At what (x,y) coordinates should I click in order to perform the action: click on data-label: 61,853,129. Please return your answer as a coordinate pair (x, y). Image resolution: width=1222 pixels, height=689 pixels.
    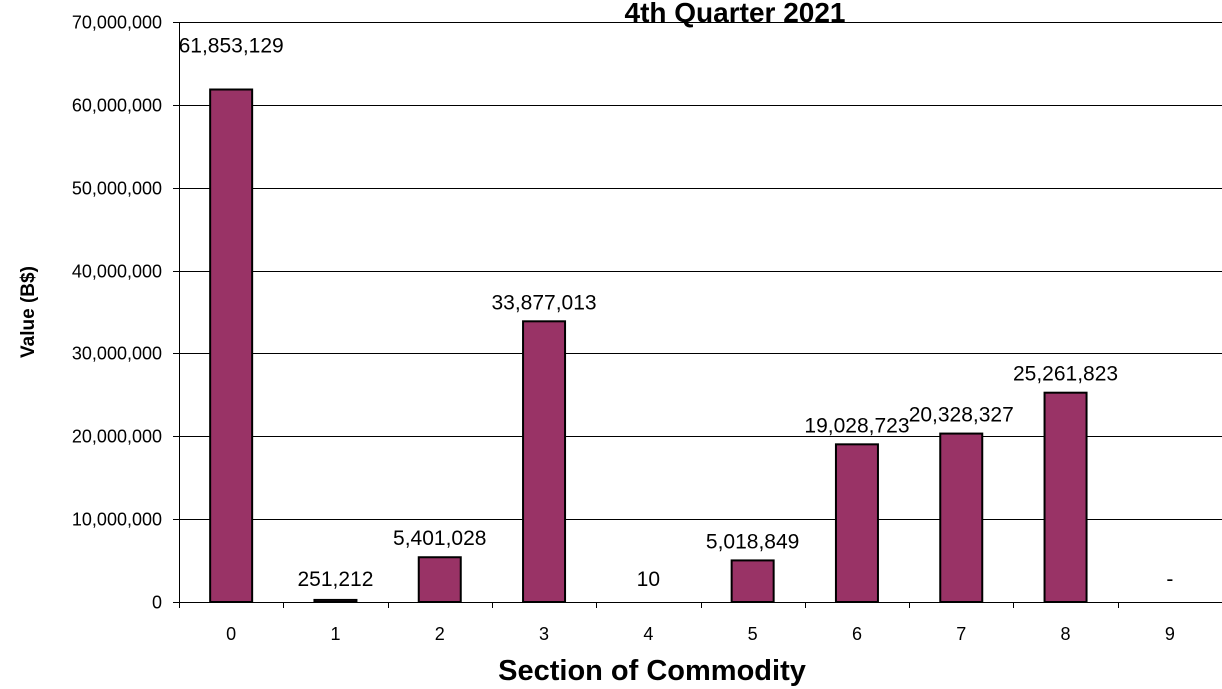
    Looking at the image, I should click on (231, 46).